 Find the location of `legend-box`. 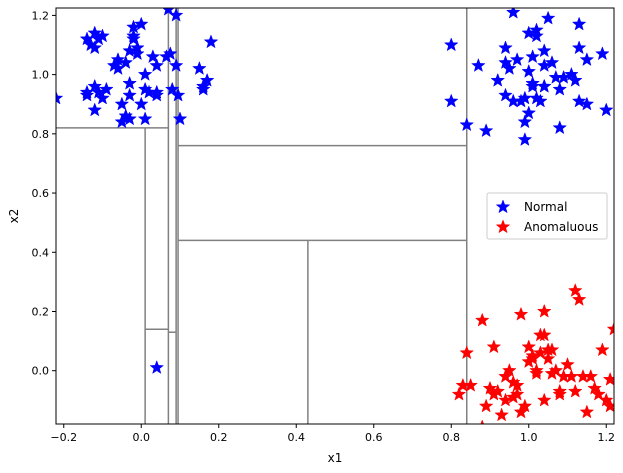

legend-box is located at coordinates (547, 216).